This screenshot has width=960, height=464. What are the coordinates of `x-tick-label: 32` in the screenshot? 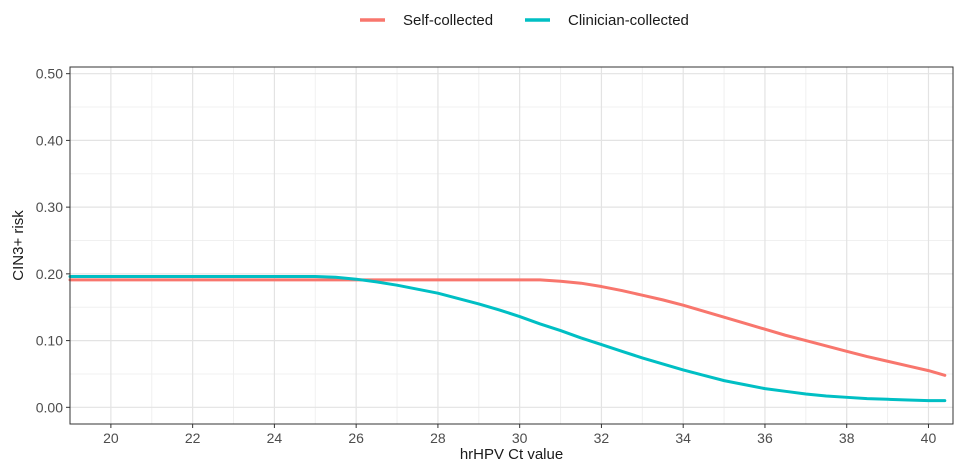 It's located at (602, 438).